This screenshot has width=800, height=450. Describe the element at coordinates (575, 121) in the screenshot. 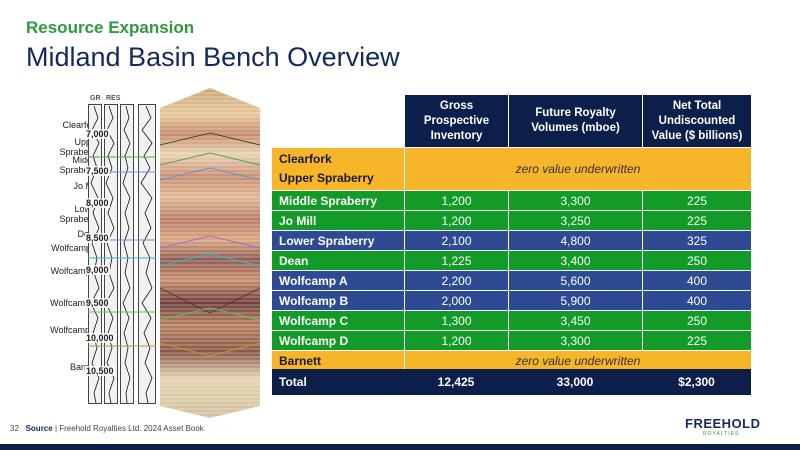

I see `header-royalty-volumes: Future Royalty Volumes (mboe)` at that location.